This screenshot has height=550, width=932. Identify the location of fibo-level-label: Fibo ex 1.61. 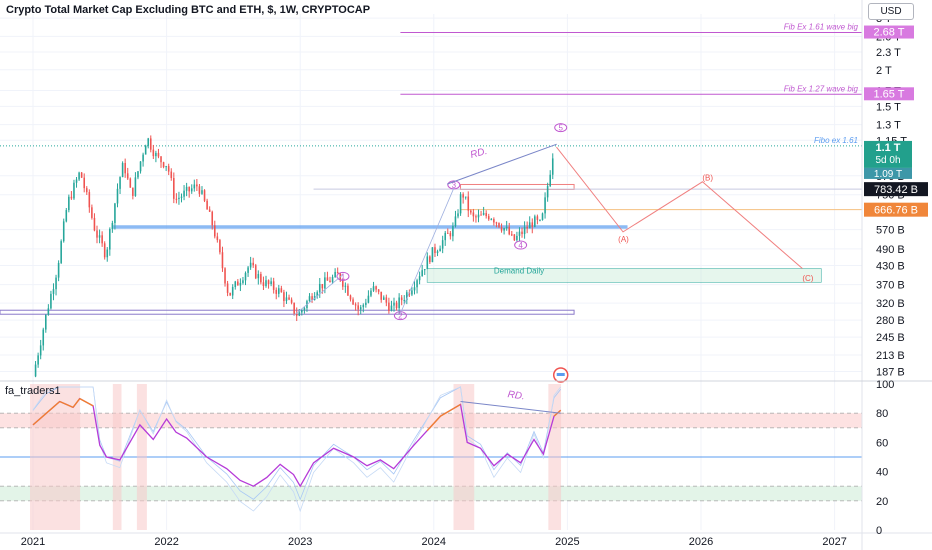
(836, 140).